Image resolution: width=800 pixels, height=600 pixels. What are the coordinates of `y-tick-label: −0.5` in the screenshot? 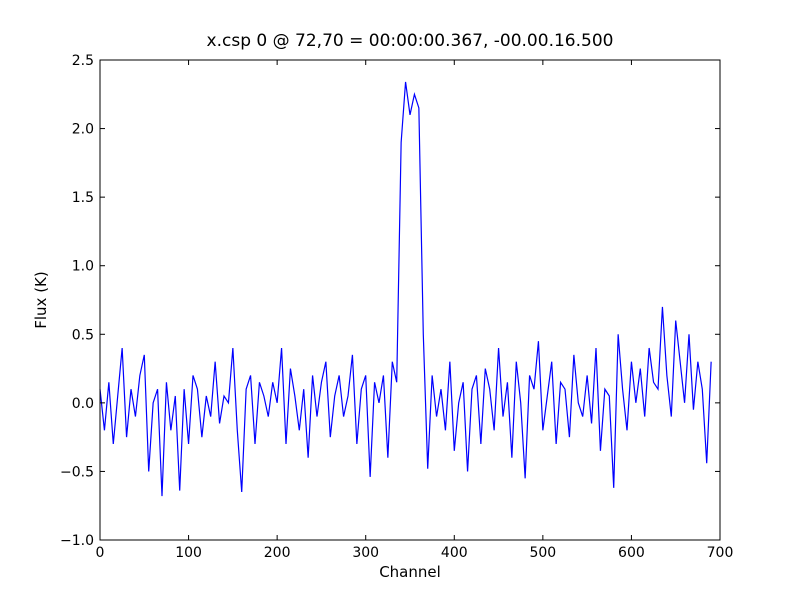 It's located at (77, 472).